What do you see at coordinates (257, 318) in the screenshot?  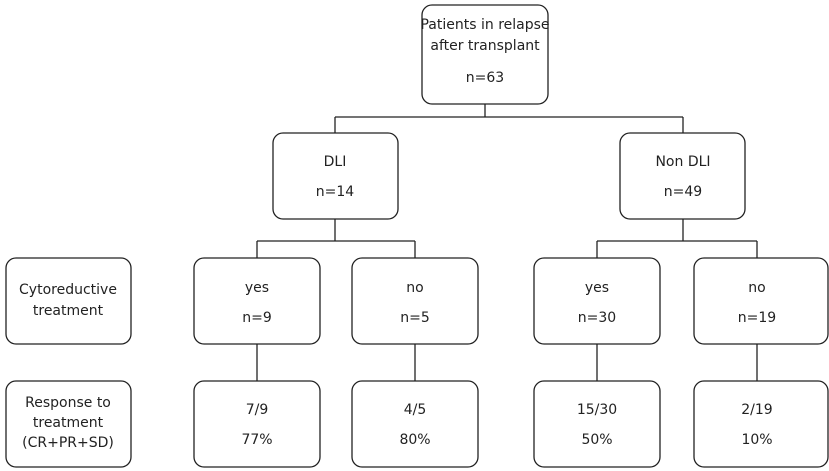 I see `treatment-count: n=9` at bounding box center [257, 318].